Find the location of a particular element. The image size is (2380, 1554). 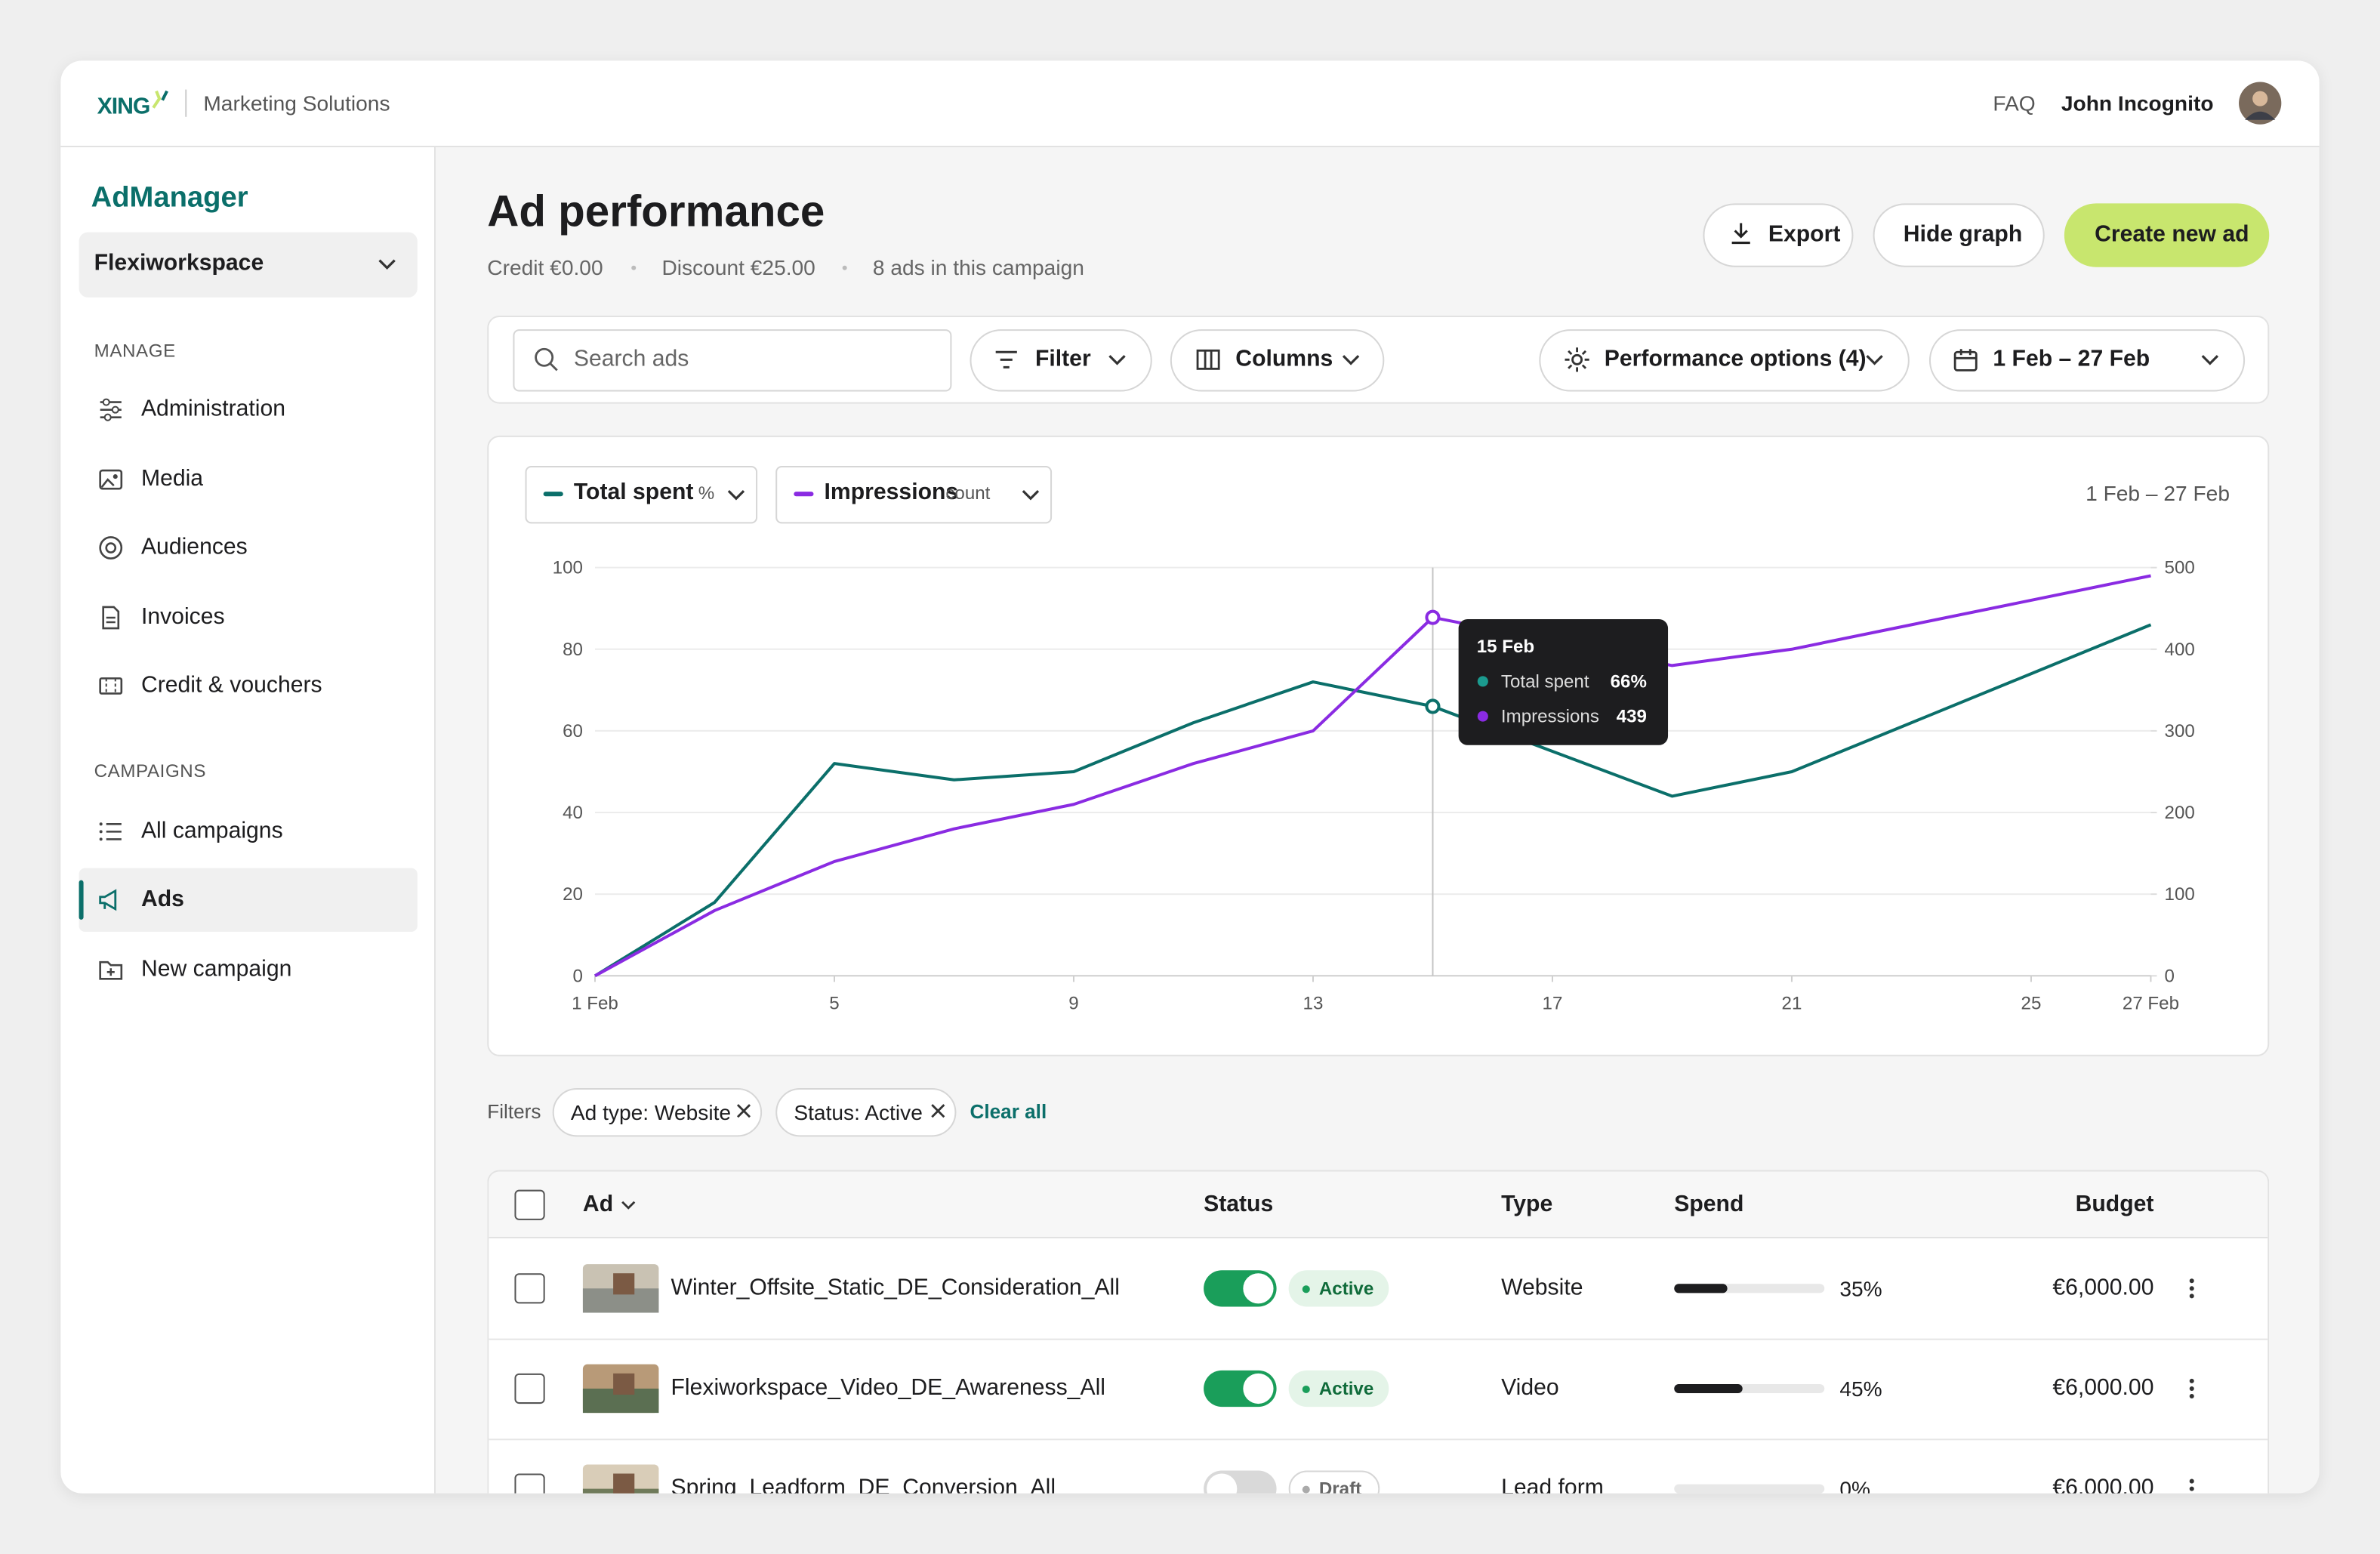

nav-item: All campaigns is located at coordinates (211, 831).